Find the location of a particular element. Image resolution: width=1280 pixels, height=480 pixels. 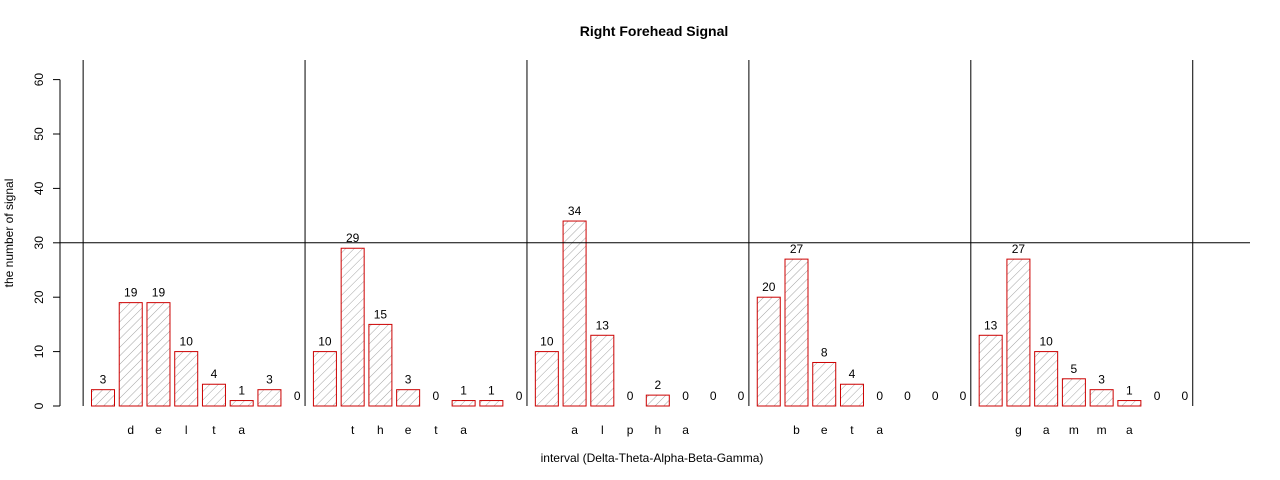

category-letter: p is located at coordinates (630, 430).